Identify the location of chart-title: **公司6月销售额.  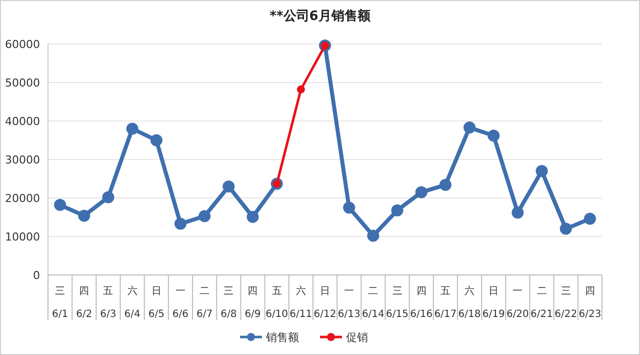
(321, 16).